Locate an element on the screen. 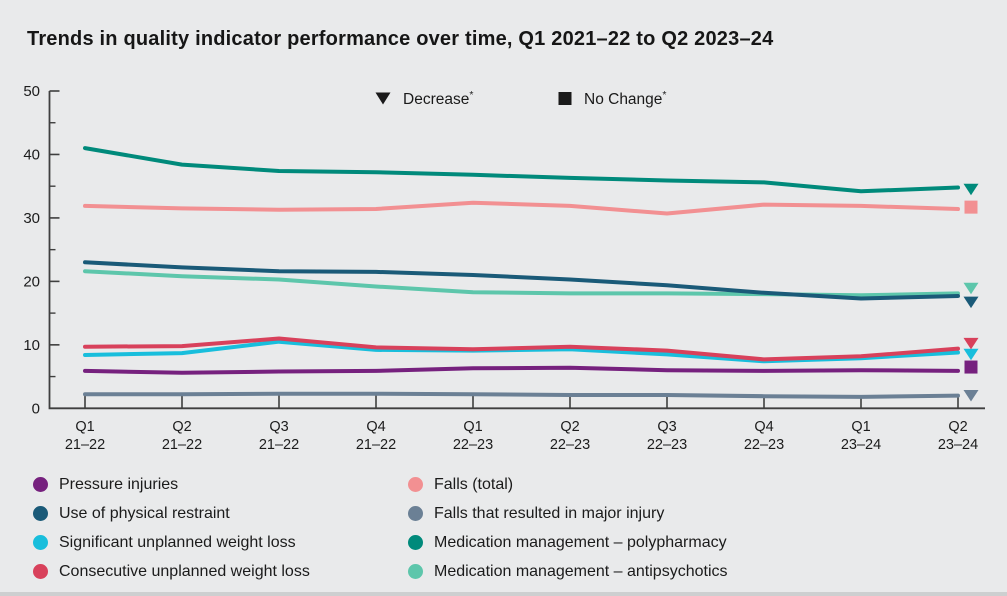 This screenshot has height=596, width=1007. decrease-marker-icon-medication-management-polypharmacy is located at coordinates (971, 189).